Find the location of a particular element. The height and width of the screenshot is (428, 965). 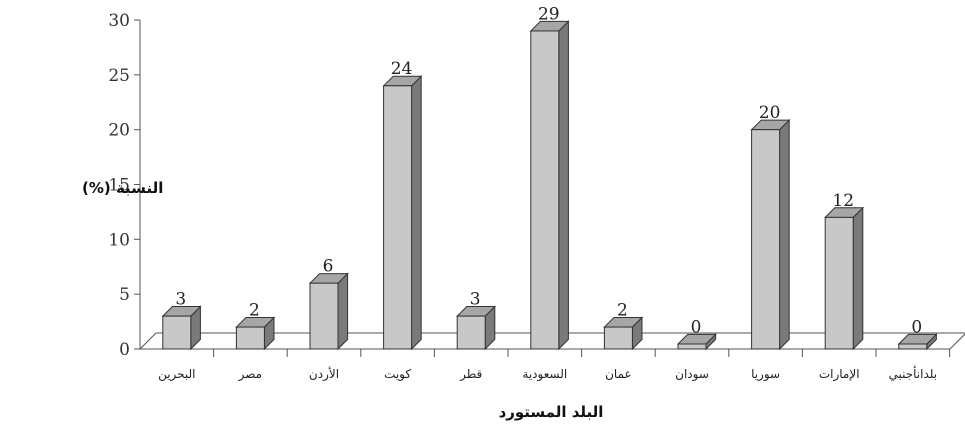

x-tick-label: بلدانأجنبي is located at coordinates (912, 373).